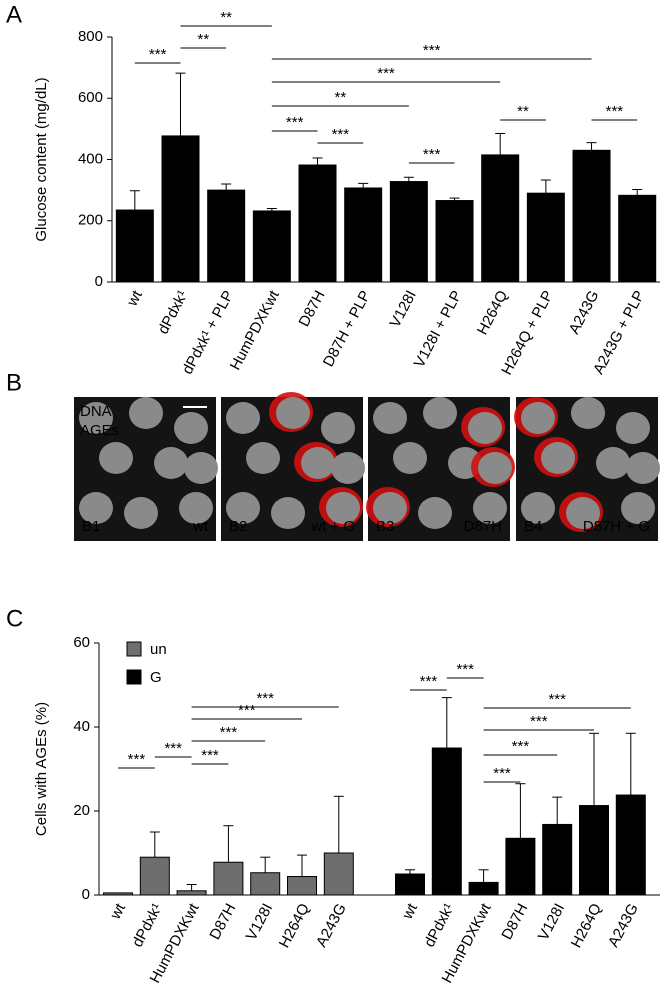  What do you see at coordinates (533, 526) in the screenshot?
I see `image-label: B4` at bounding box center [533, 526].